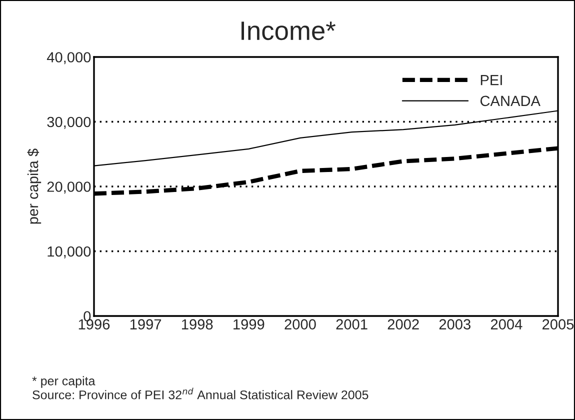 This screenshot has height=420, width=575. I want to click on x-tick-label: 2001, so click(352, 324).